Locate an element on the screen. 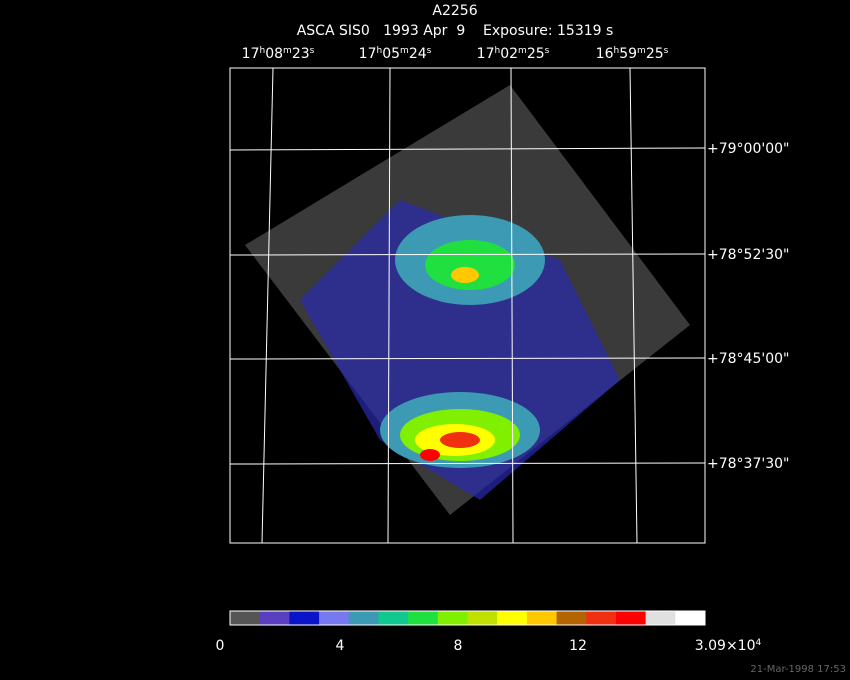 This screenshot has width=850, height=680. dec-label: +78°45'00" is located at coordinates (748, 359).